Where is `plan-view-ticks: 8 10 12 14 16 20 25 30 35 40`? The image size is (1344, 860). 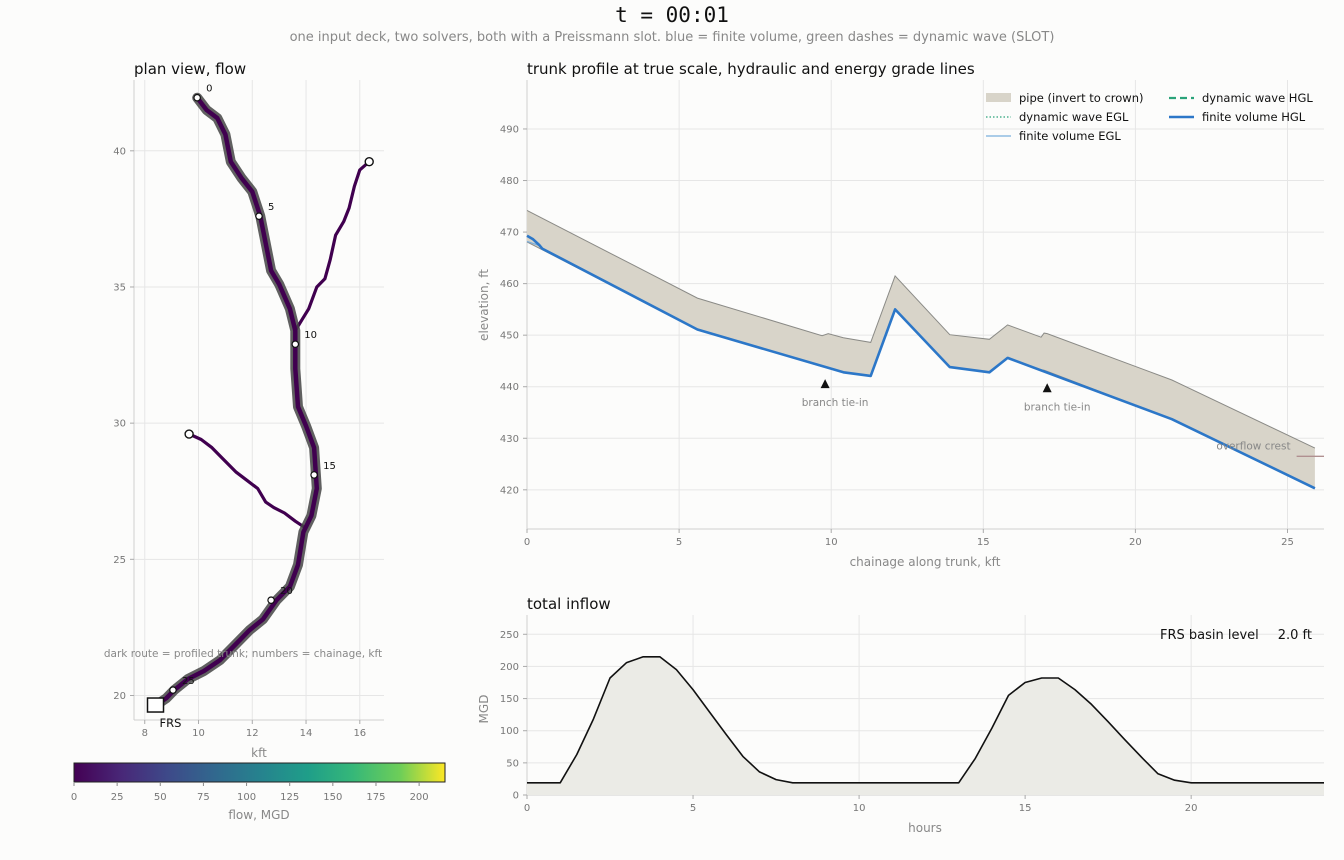 plan-view-ticks: 8 10 12 14 16 20 25 30 35 40 is located at coordinates (239, 442).